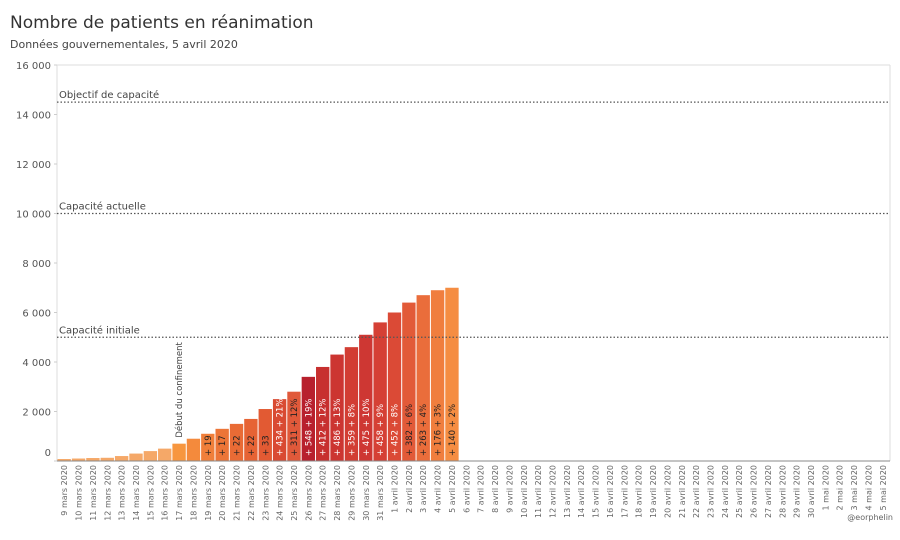 The image size is (900, 540). Describe the element at coordinates (122, 493) in the screenshot. I see `x-tick-label: 13 mars 2020` at that location.